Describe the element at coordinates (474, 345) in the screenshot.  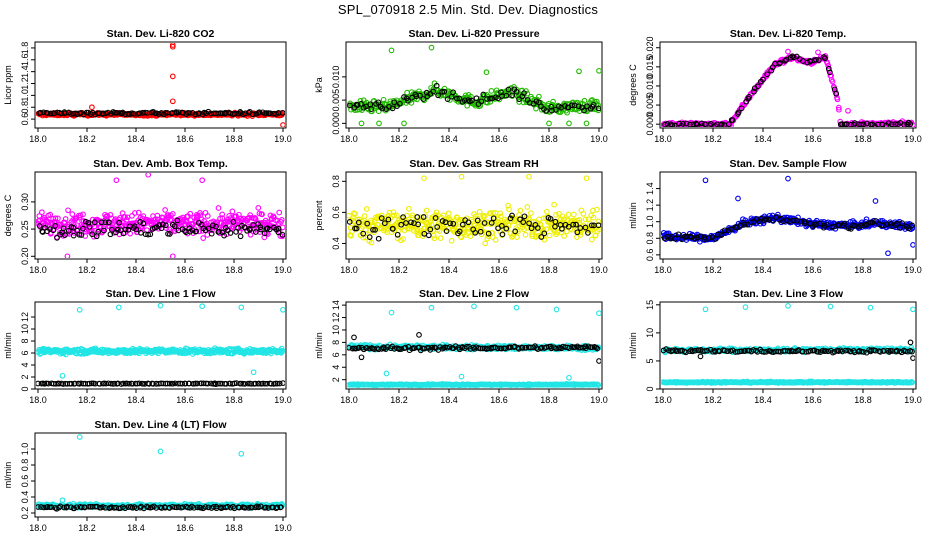
I see `points` at that location.